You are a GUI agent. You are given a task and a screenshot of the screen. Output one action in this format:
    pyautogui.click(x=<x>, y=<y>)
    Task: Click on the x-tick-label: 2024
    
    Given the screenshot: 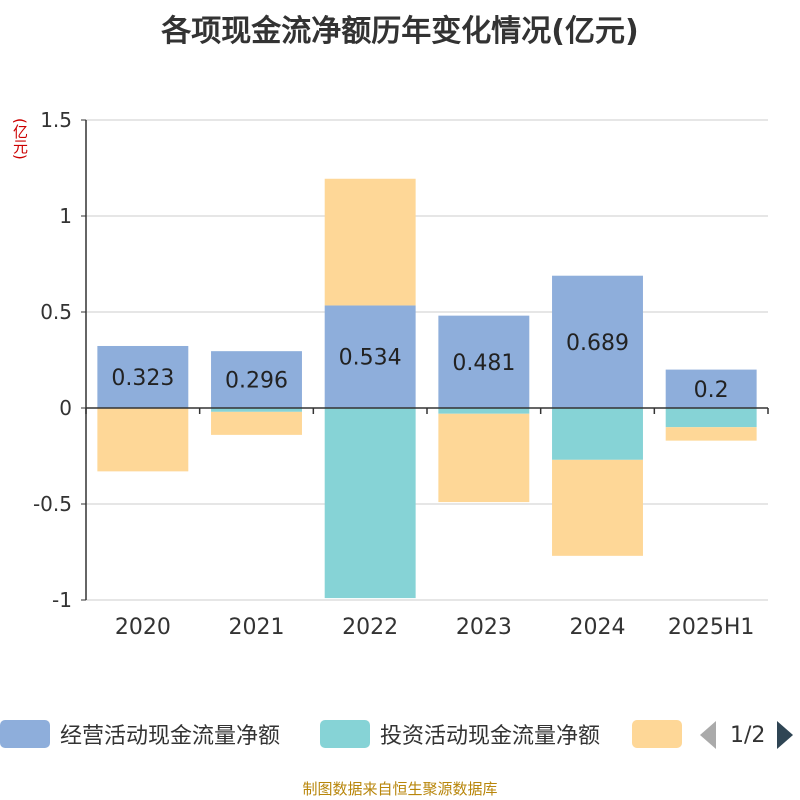 What is the action you would take?
    pyautogui.click(x=598, y=627)
    